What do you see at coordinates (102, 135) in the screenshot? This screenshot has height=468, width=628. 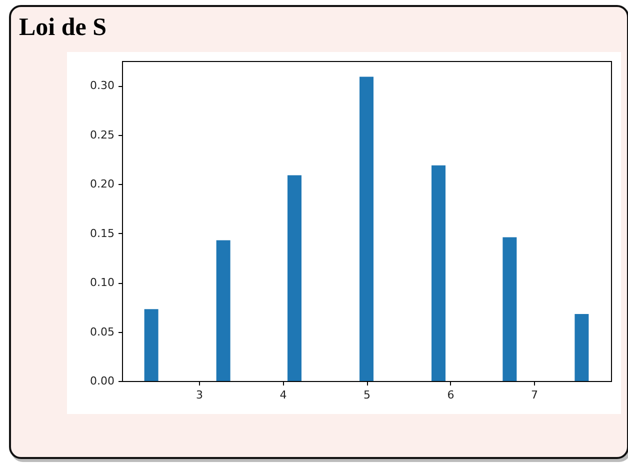 I see `y-tick-label: 0.25` at bounding box center [102, 135].